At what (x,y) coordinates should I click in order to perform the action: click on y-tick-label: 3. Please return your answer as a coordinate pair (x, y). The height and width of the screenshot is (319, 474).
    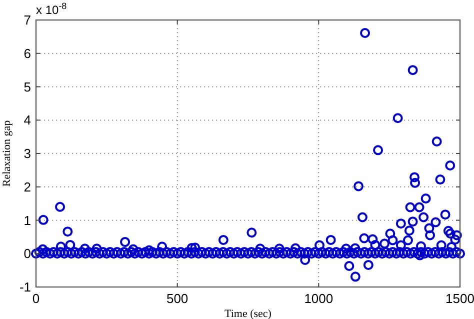
    Looking at the image, I should click on (27, 154).